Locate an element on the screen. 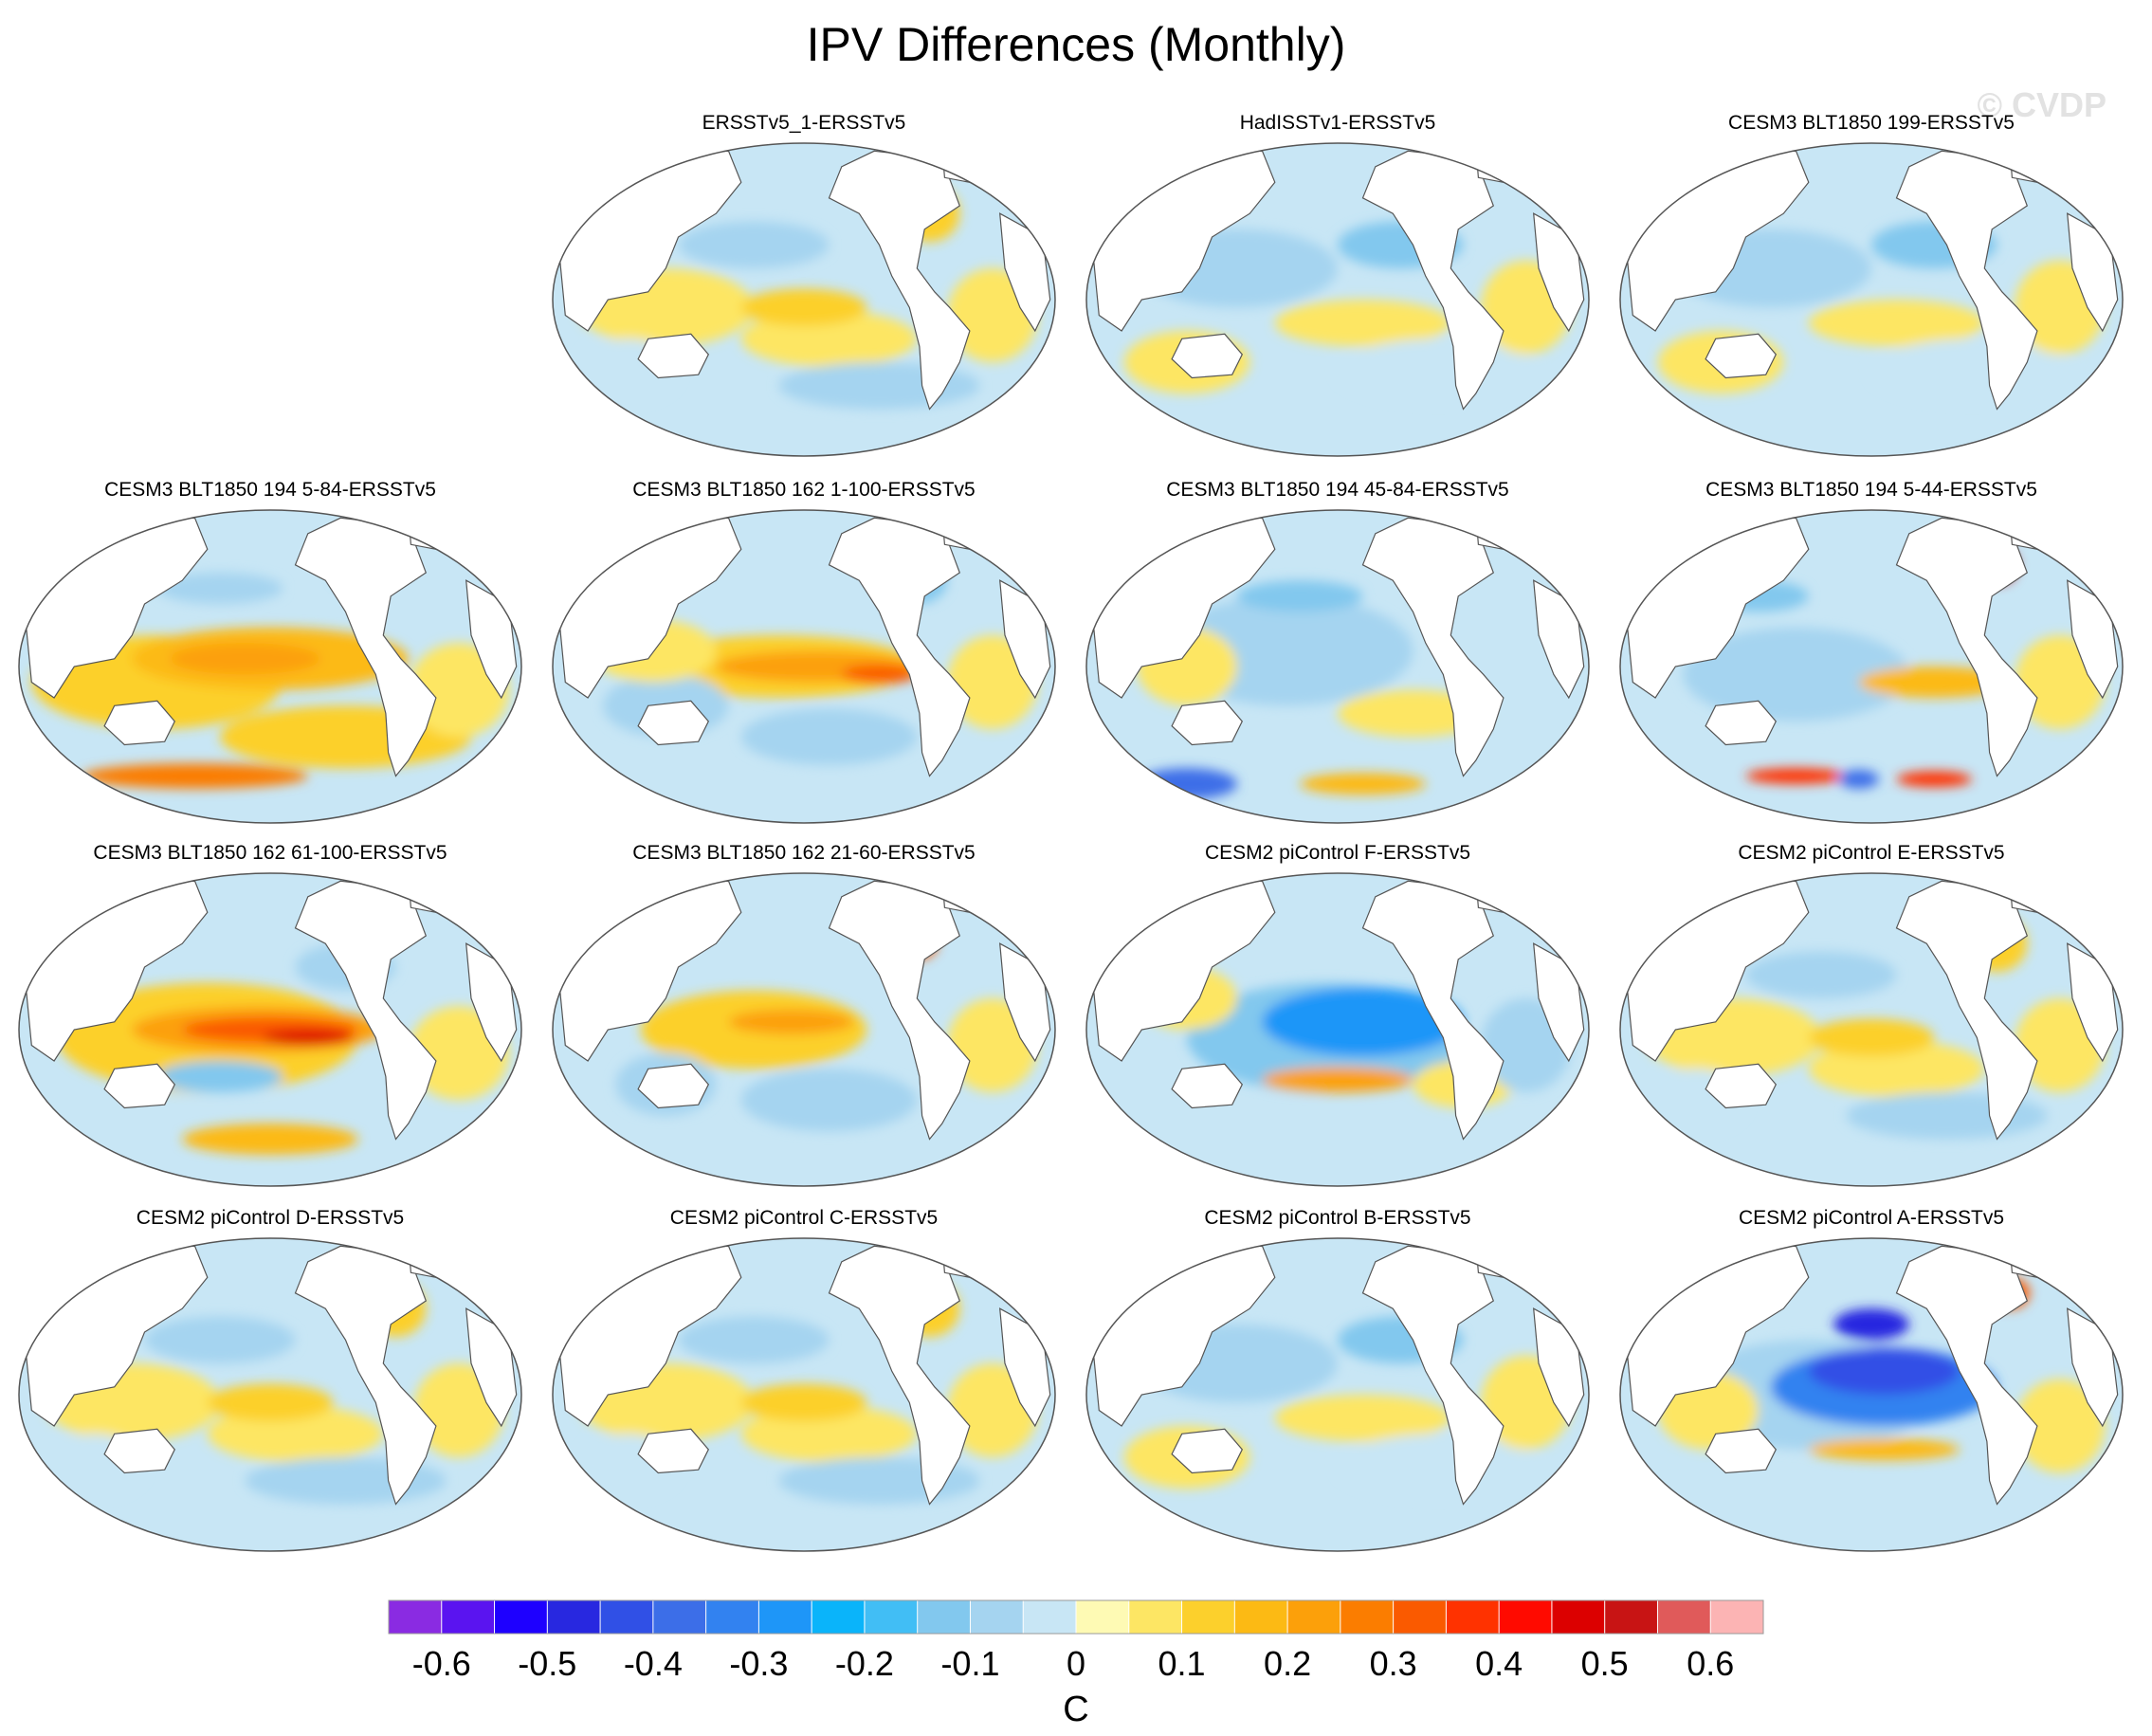  map-panel: CESM3 BLT1850 162 61-100-ERSSTv5 is located at coordinates (270, 1017).